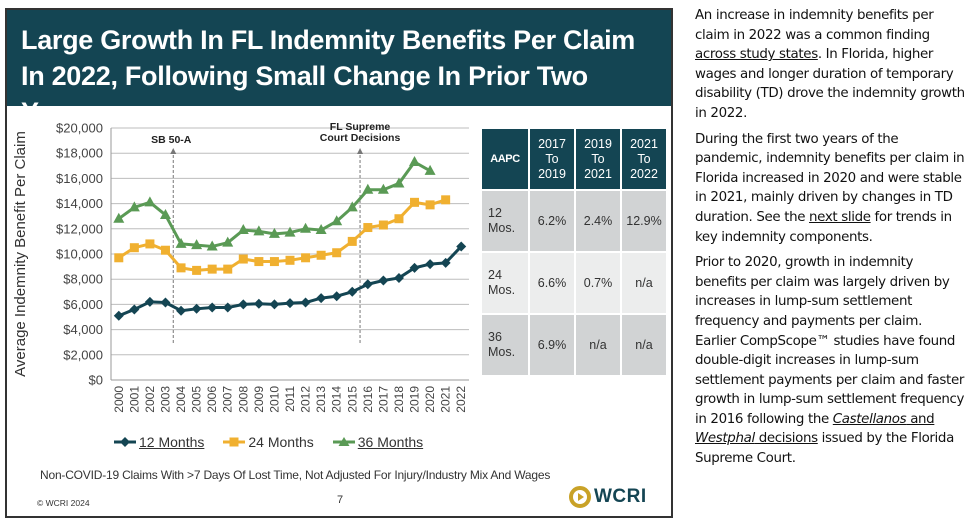  What do you see at coordinates (228, 399) in the screenshot?
I see `x-tick-label: 2007` at bounding box center [228, 399].